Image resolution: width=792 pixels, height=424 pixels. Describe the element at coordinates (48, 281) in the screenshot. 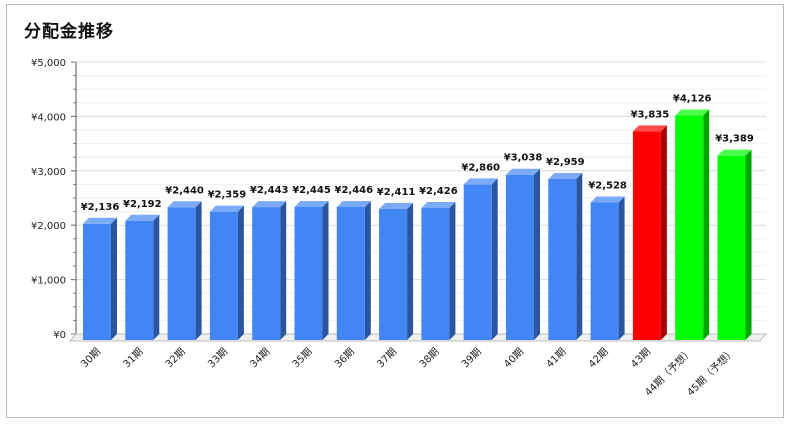

I see `y-tick-label: ¥1,000` at that location.